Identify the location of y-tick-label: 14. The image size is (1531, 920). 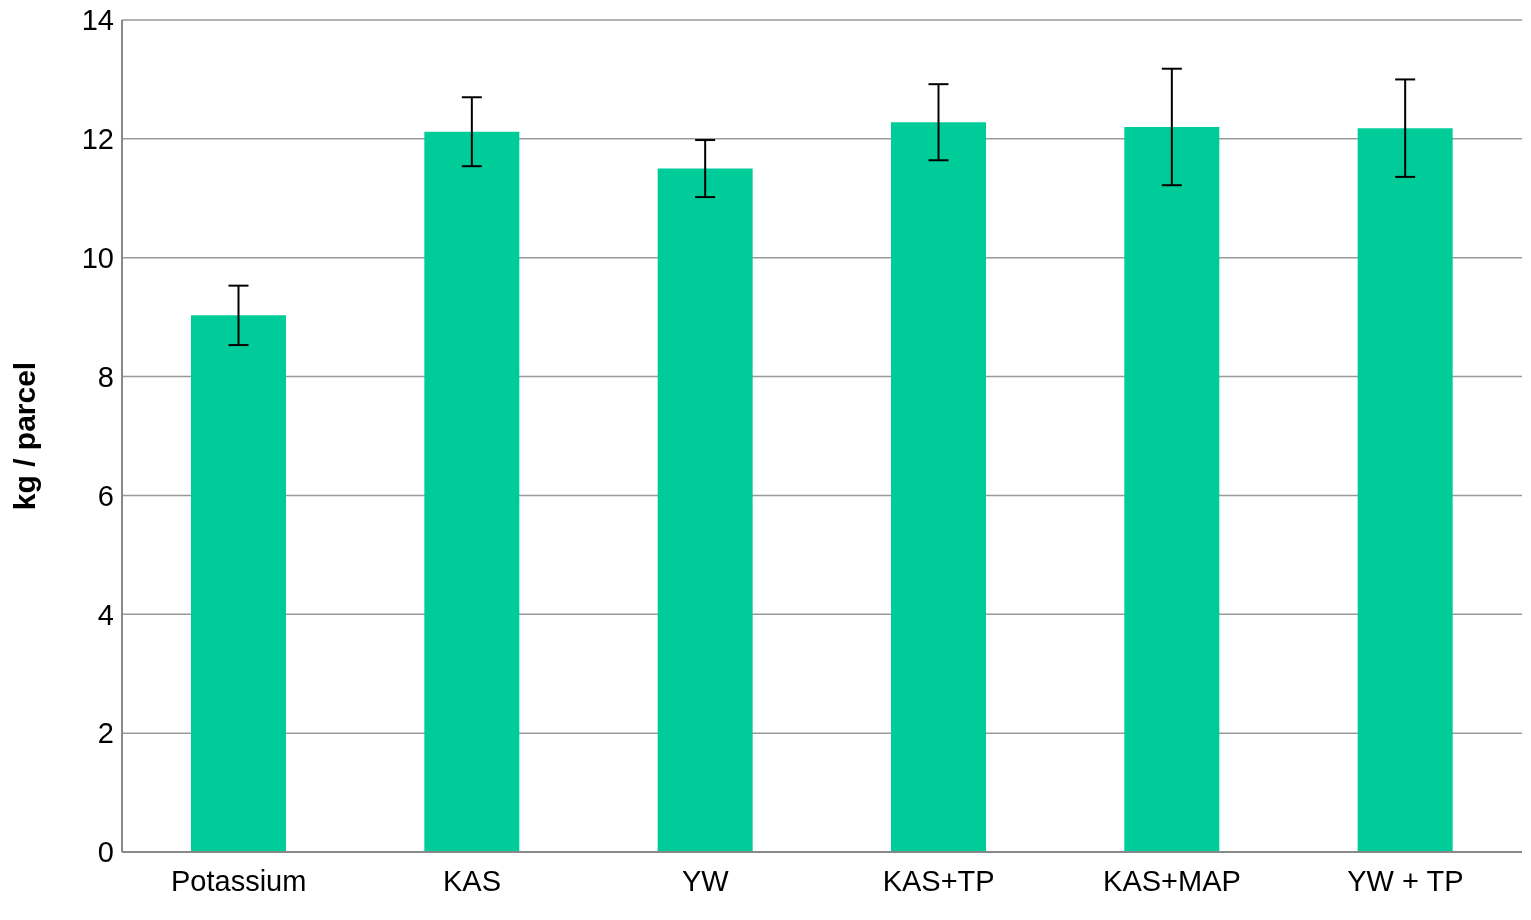
(97, 20).